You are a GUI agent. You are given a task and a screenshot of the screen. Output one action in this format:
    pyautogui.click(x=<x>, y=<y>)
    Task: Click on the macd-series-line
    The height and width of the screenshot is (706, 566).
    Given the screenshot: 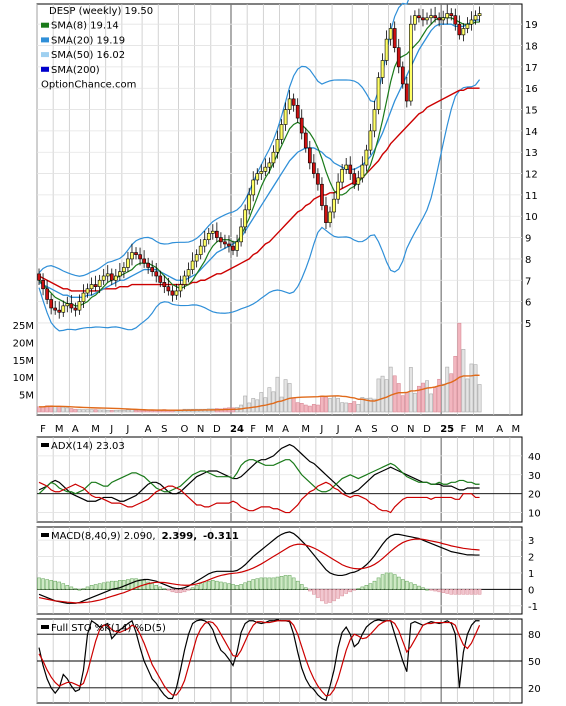 What is the action you would take?
    pyautogui.click(x=259, y=571)
    